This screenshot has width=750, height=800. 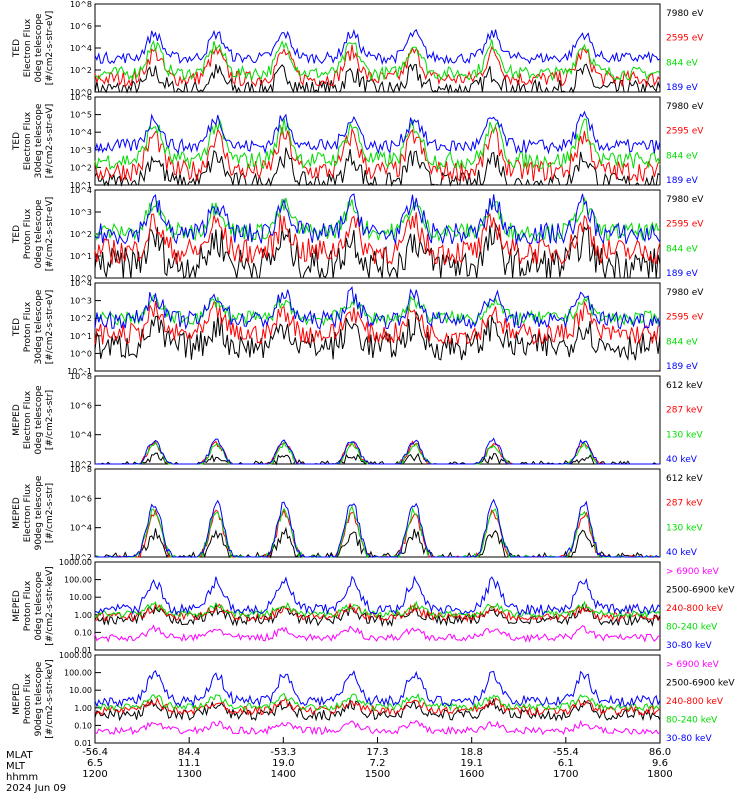 What do you see at coordinates (50, 327) in the screenshot?
I see `panel-4-ylabel-line: [#/cm2-s-str-eV]` at bounding box center [50, 327].